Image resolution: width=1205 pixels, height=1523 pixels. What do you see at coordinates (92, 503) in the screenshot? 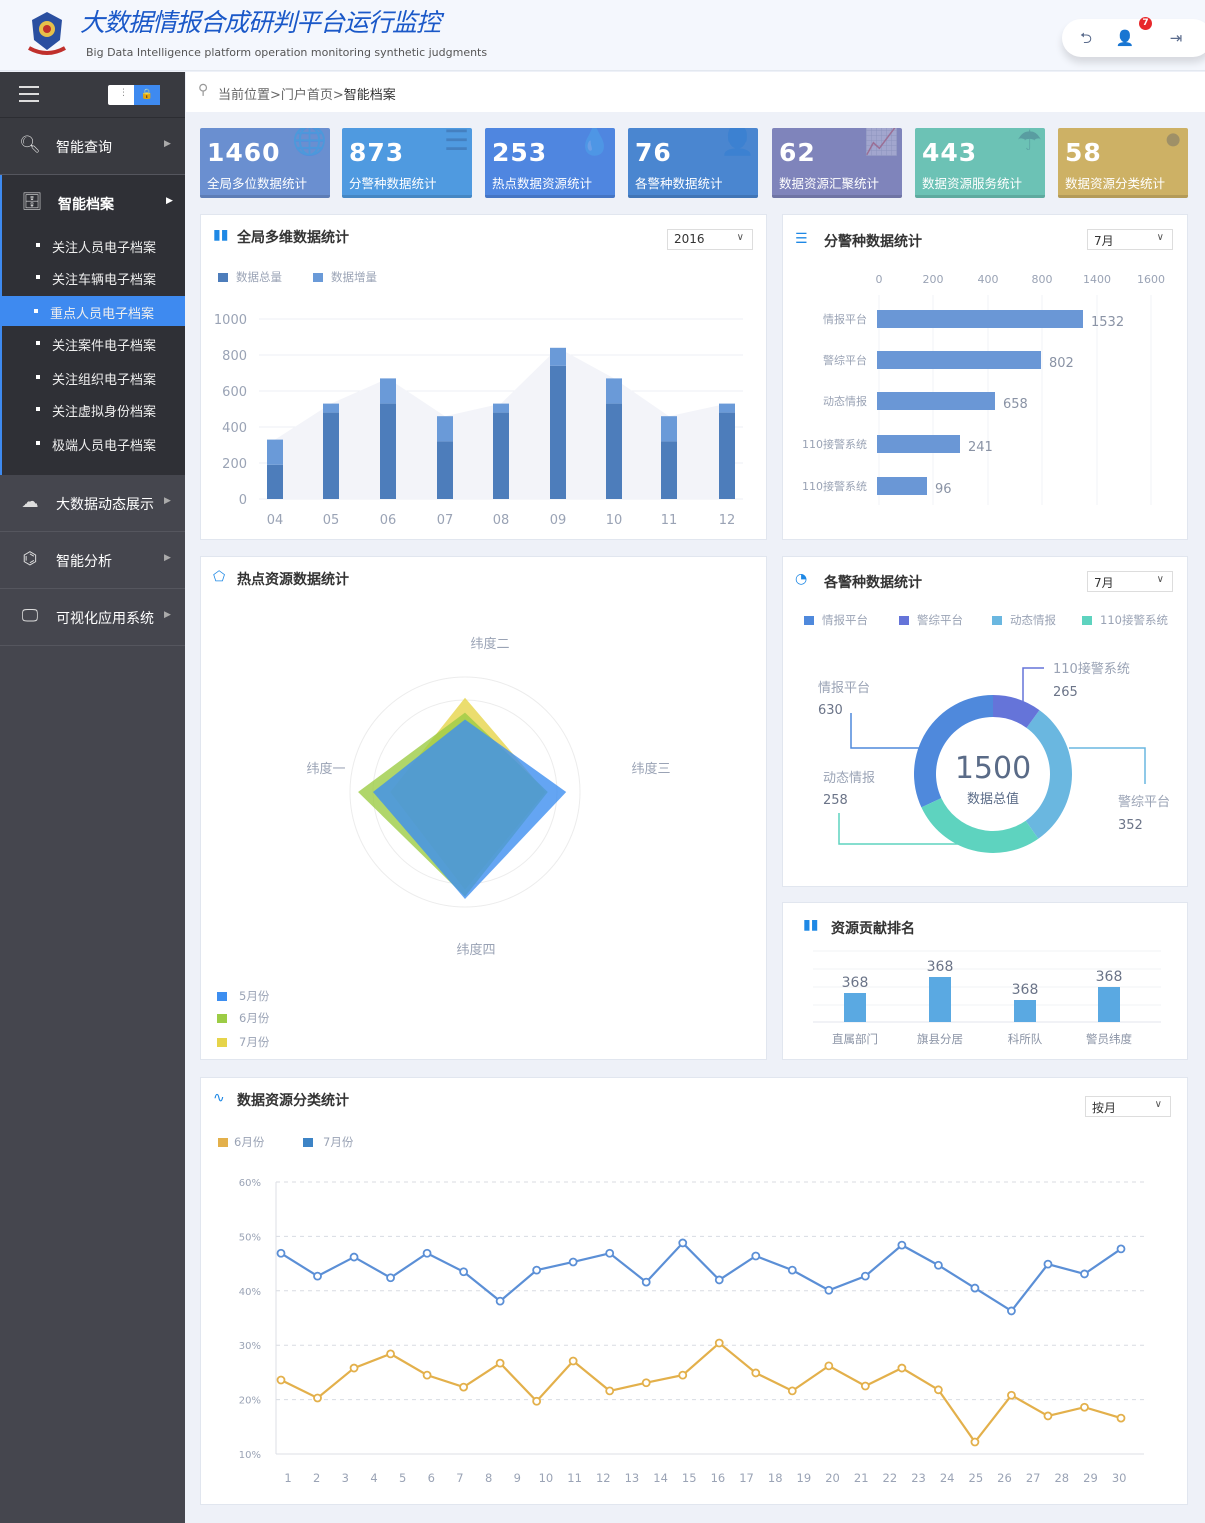
I see `sidebar-item-bigdata-display: ☁ 大数据动态展示 ▶` at bounding box center [92, 503].